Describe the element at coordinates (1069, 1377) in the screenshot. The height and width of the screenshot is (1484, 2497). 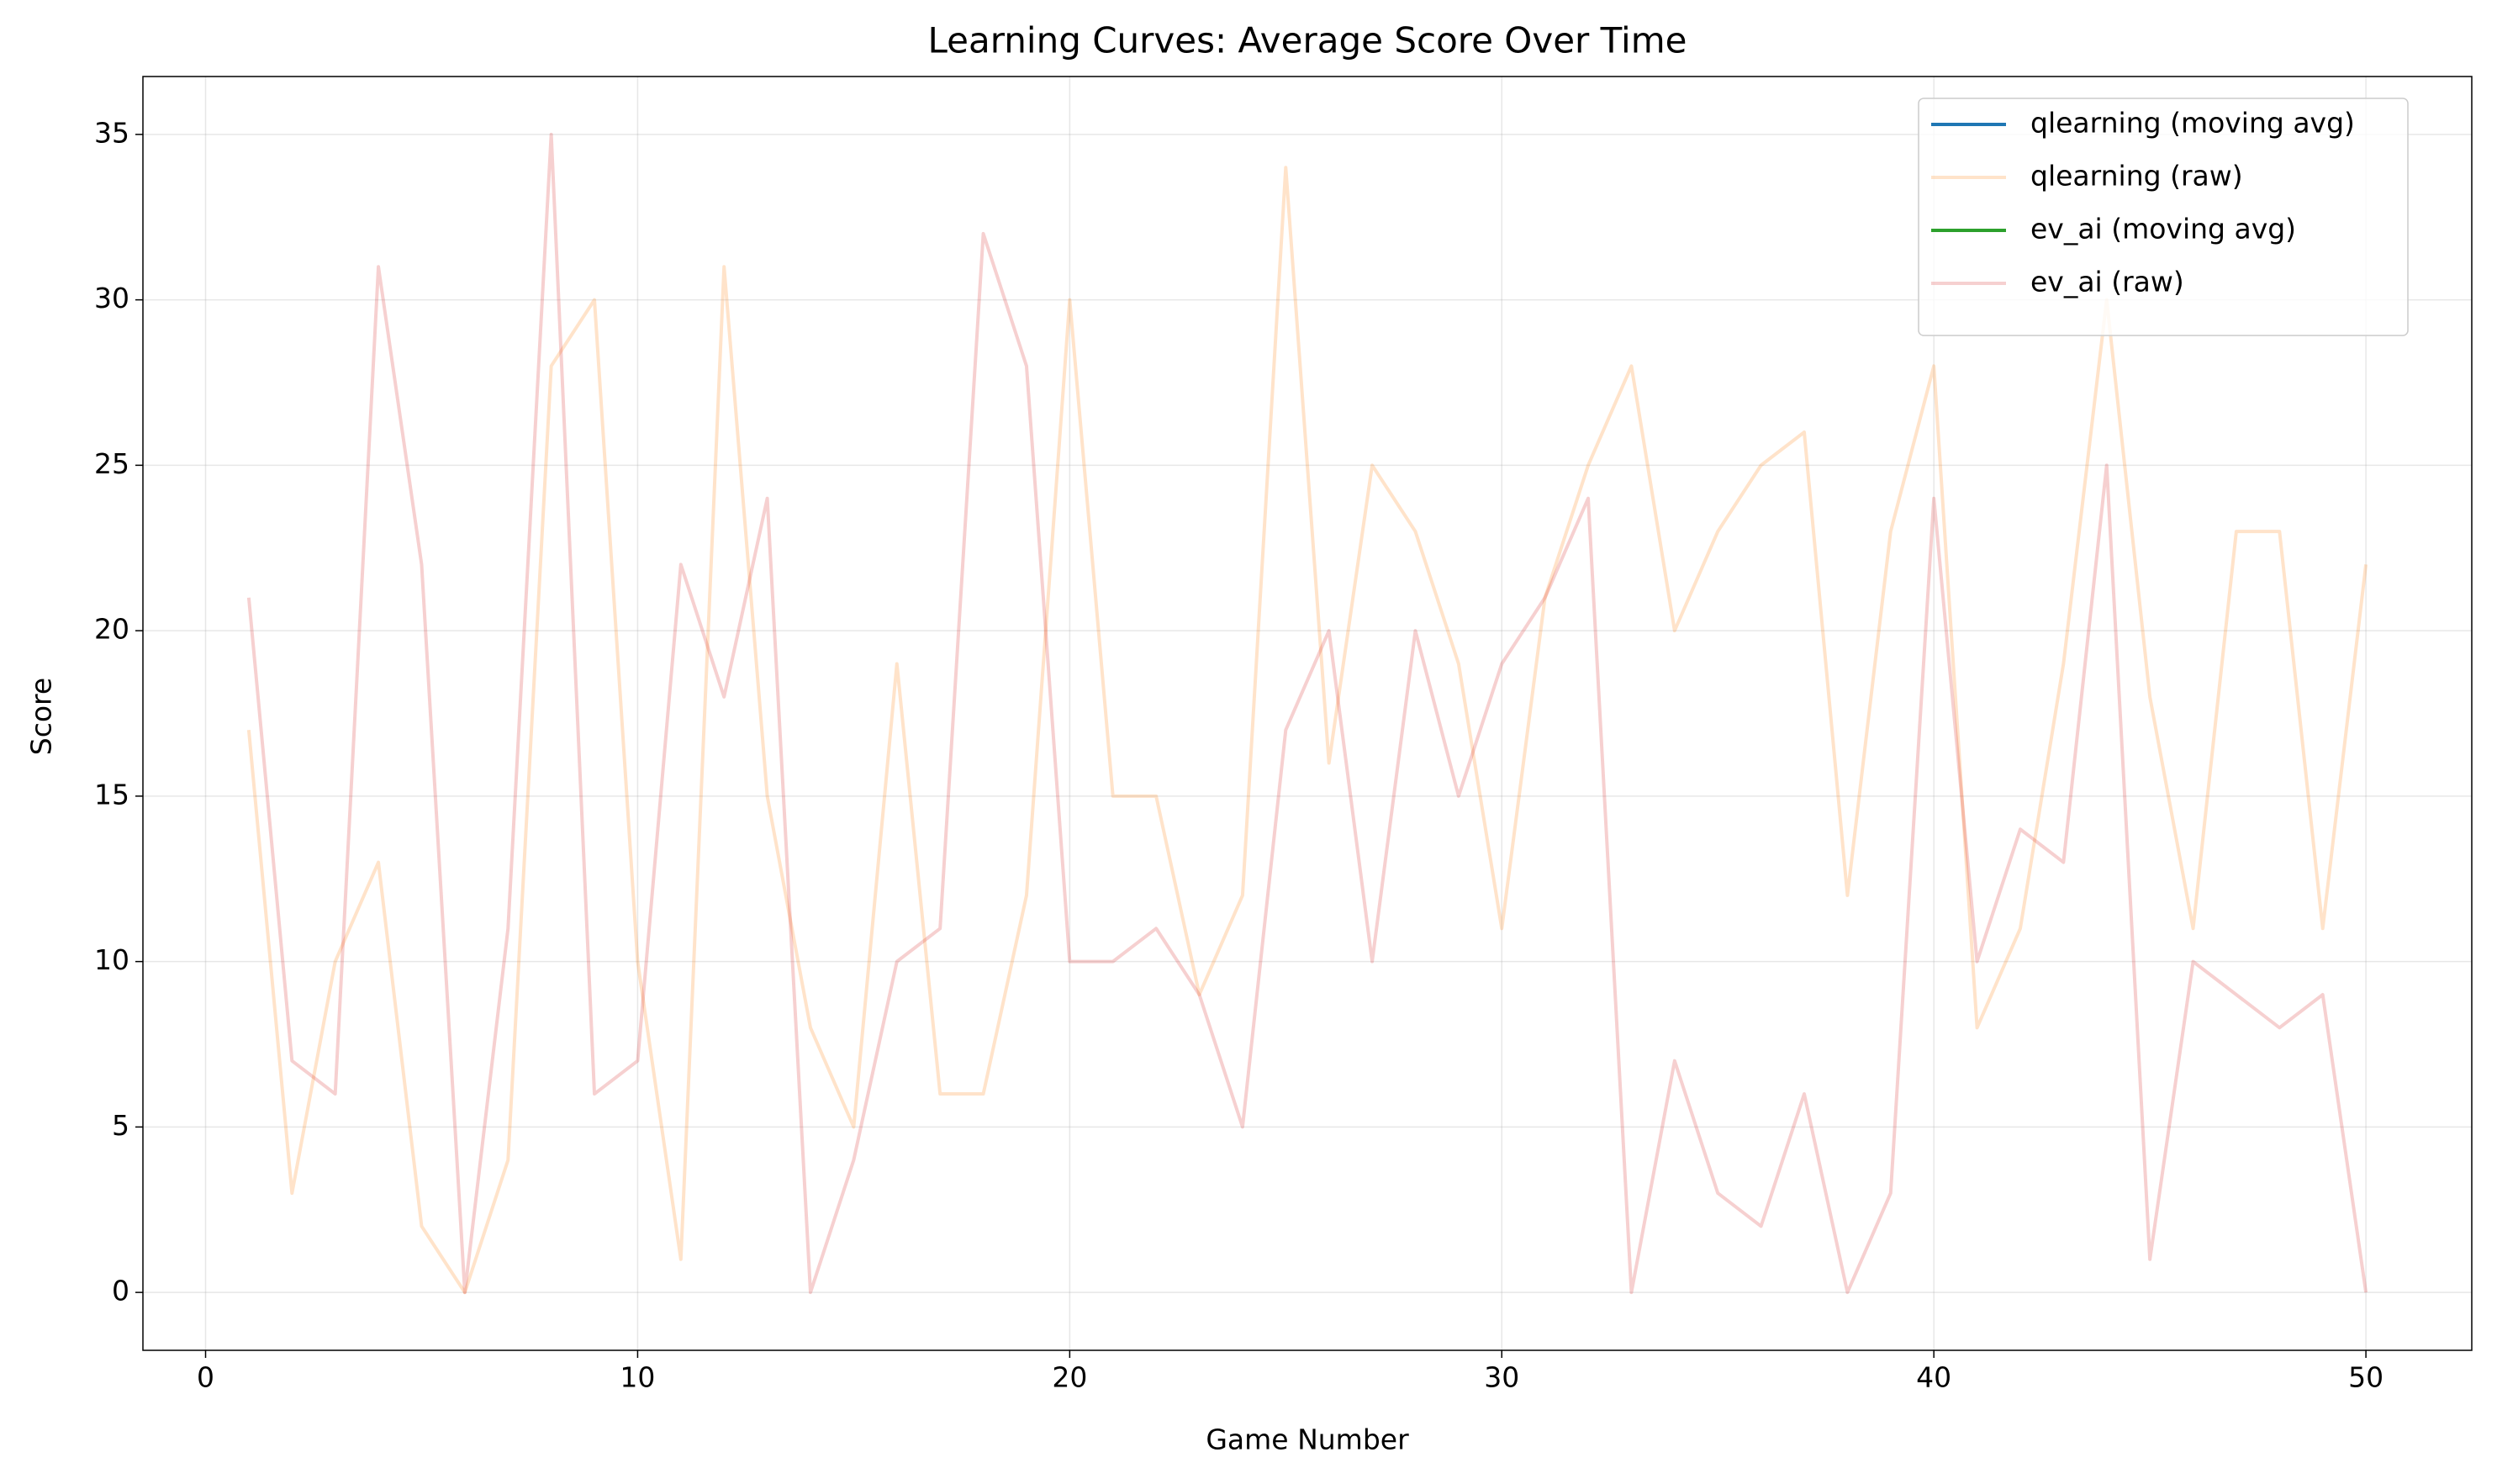
I see `x-tick-label: 20` at that location.